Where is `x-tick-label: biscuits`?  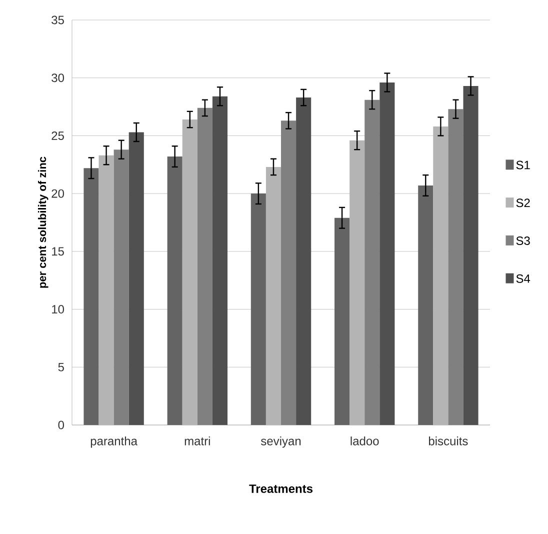
x-tick-label: biscuits is located at coordinates (448, 441).